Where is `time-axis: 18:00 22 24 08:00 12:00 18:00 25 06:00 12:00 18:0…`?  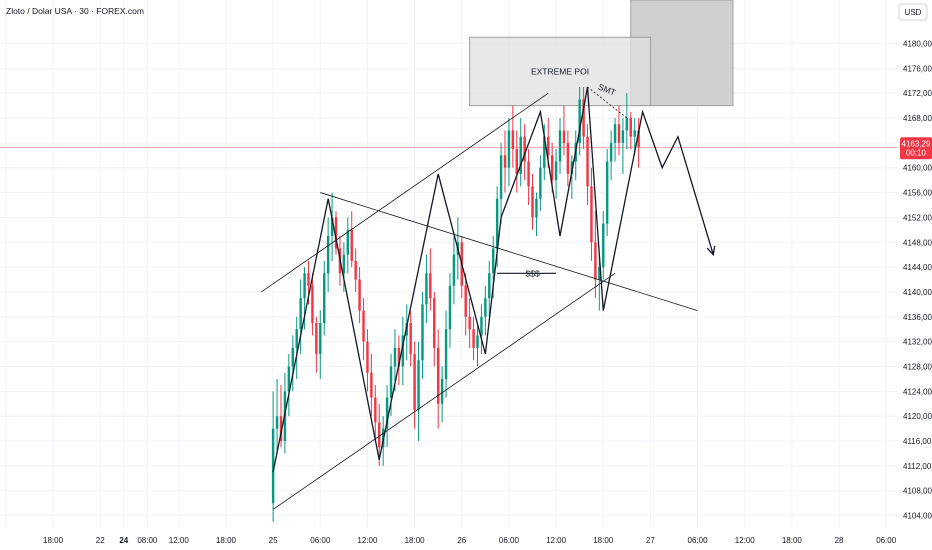 time-axis: 18:00 22 24 08:00 12:00 18:00 25 06:00 12:00 18:0… is located at coordinates (449, 539).